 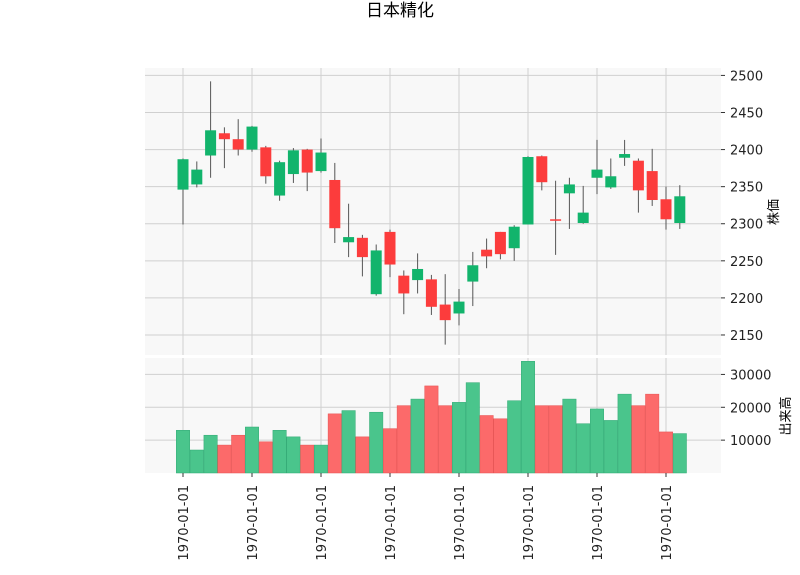 I want to click on volume-tick-label: 10000, so click(x=750, y=441).